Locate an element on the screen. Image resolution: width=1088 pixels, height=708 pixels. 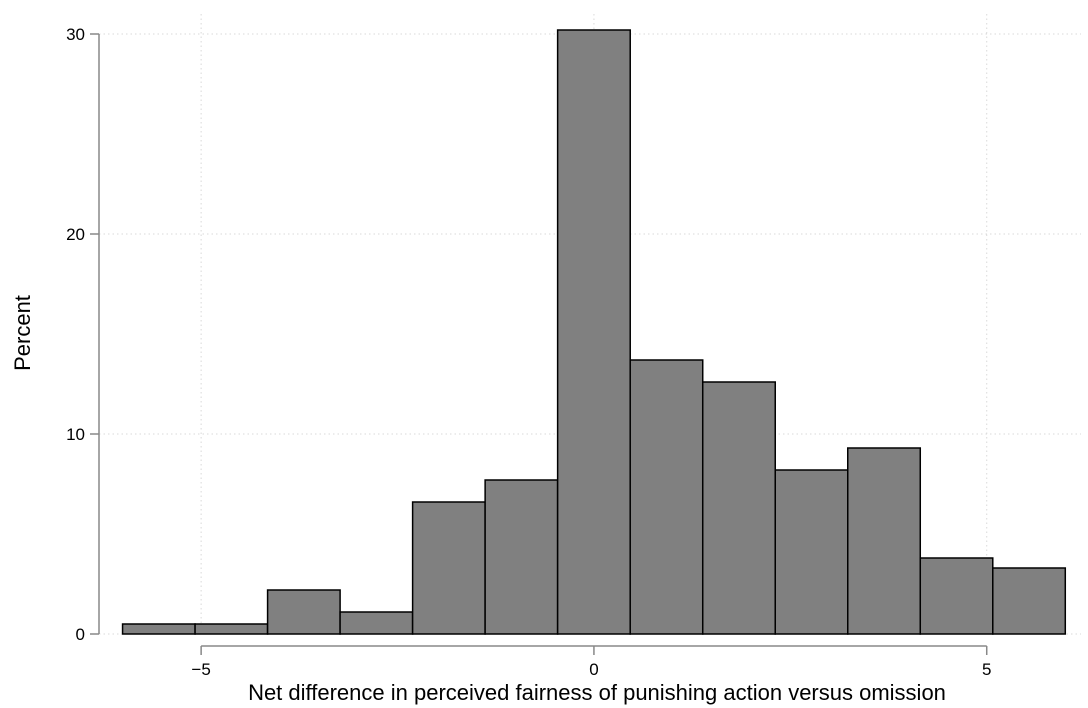
x-tick-label: 5 is located at coordinates (986, 669).